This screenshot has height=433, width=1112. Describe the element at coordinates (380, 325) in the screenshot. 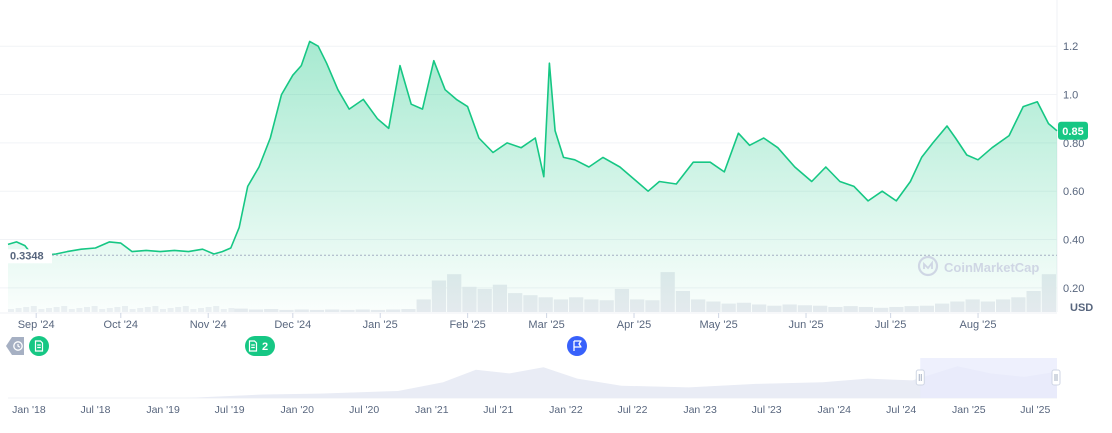

I see `x-tick-label: Jan '25` at that location.